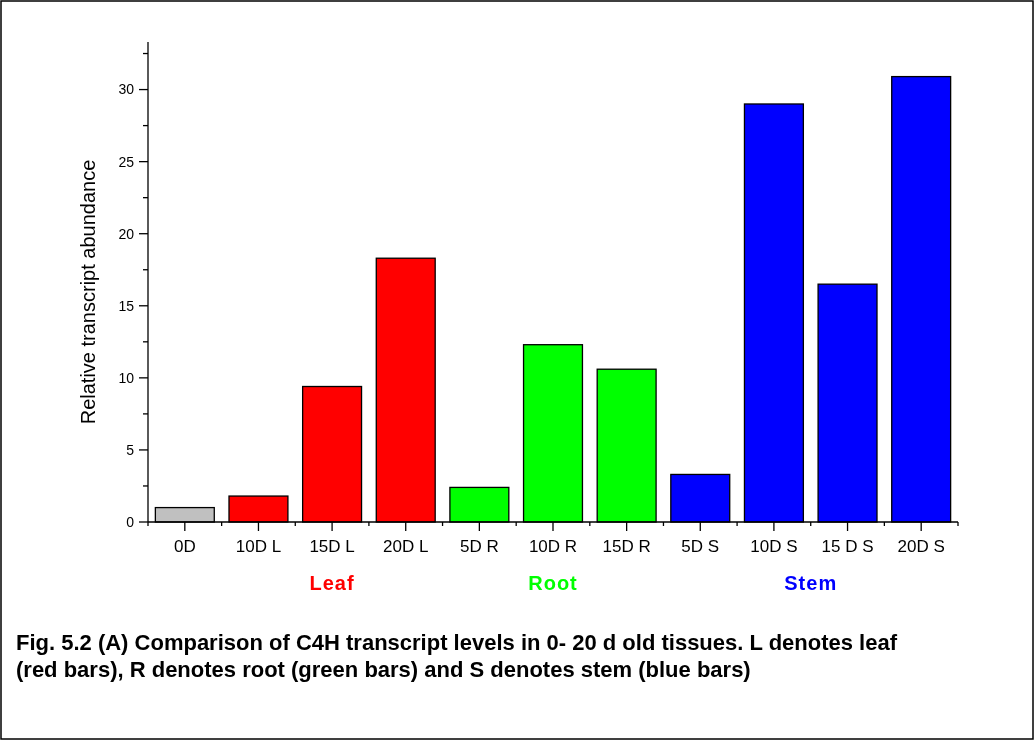  What do you see at coordinates (184, 546) in the screenshot?
I see `x-tick-label: 0D` at bounding box center [184, 546].